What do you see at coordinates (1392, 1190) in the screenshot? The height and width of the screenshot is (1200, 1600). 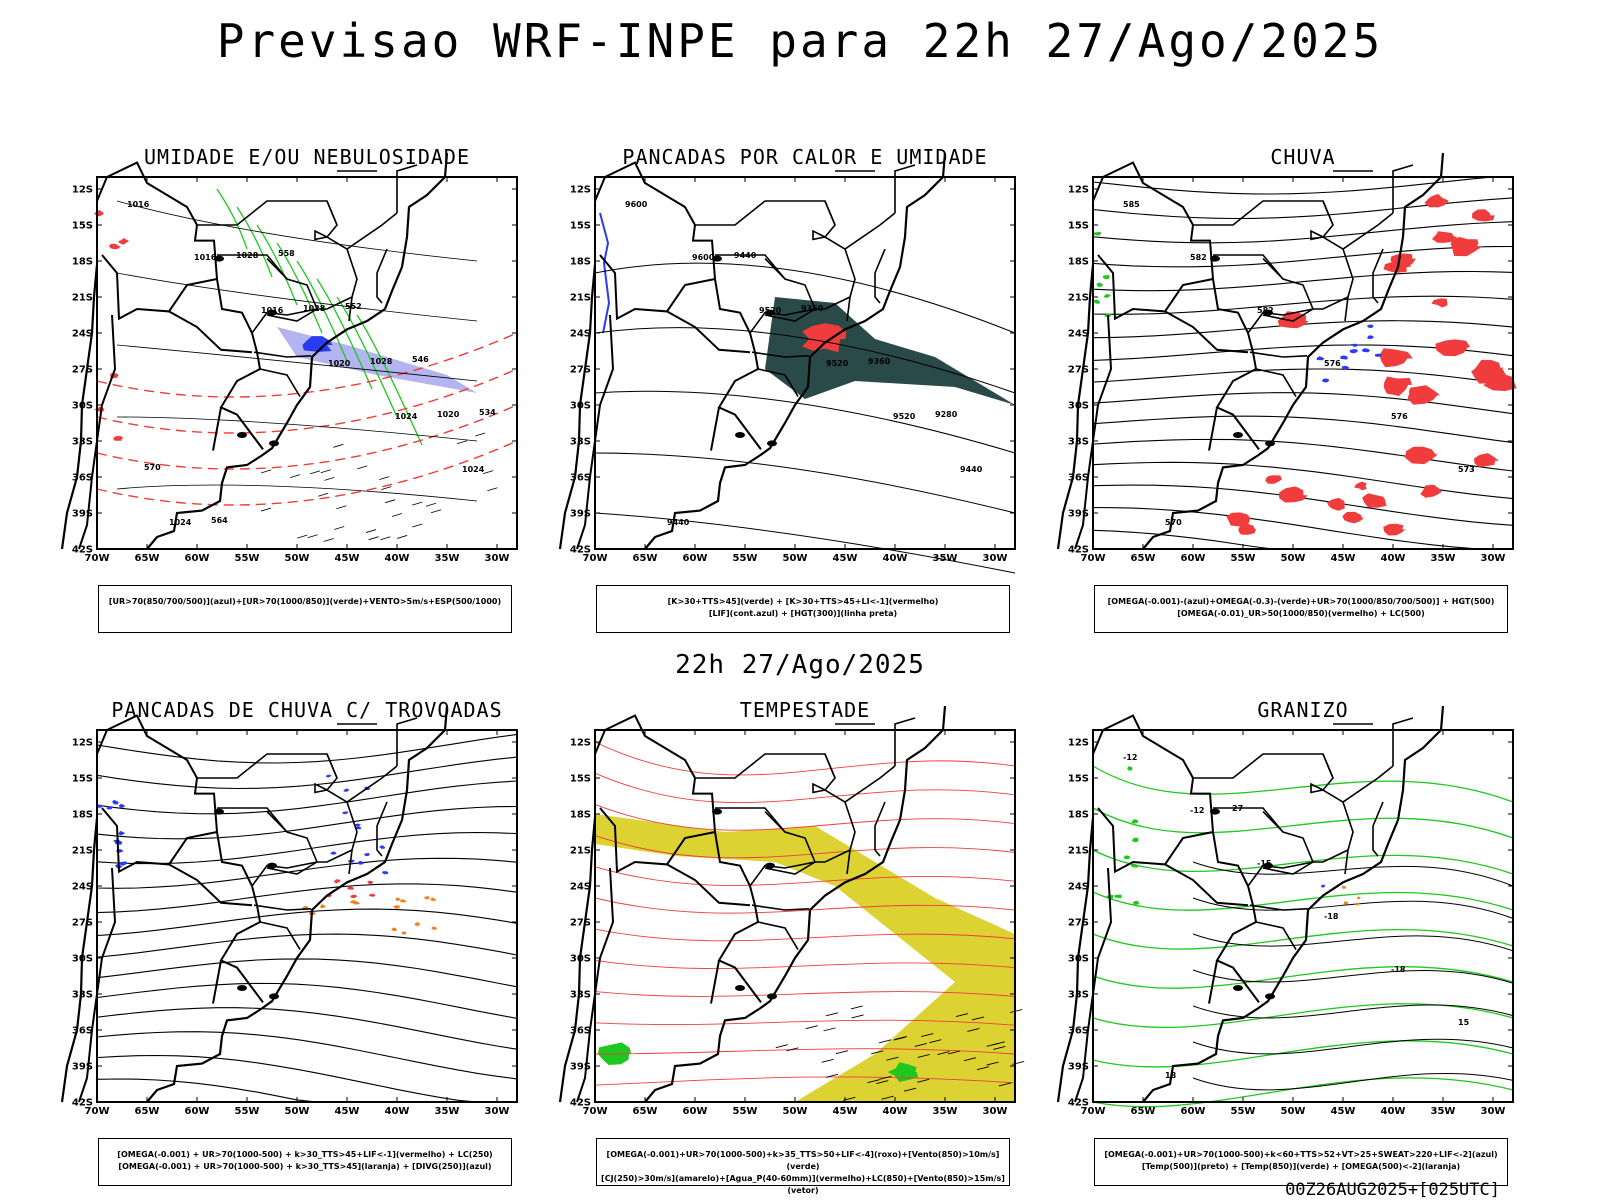 I see `run-timestamp: 00Z26AUG2025+[025UTC]` at bounding box center [1392, 1190].